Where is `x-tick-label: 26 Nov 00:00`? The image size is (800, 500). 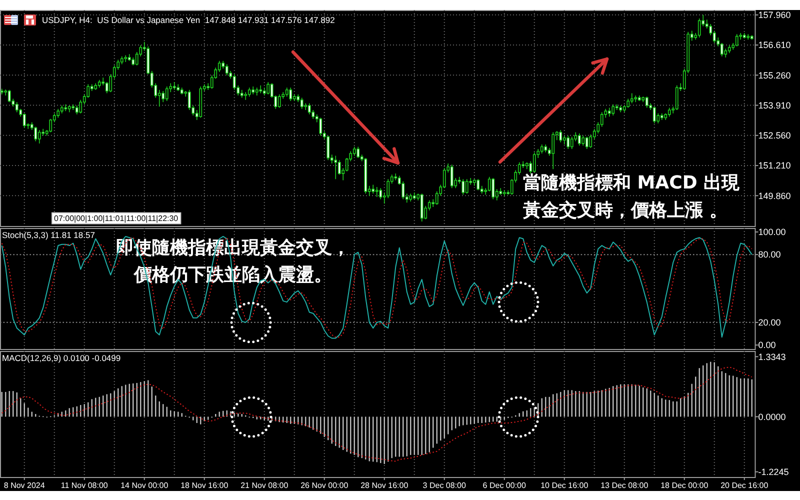
x-tick-label: 26 Nov 00:00 is located at coordinates (324, 485).